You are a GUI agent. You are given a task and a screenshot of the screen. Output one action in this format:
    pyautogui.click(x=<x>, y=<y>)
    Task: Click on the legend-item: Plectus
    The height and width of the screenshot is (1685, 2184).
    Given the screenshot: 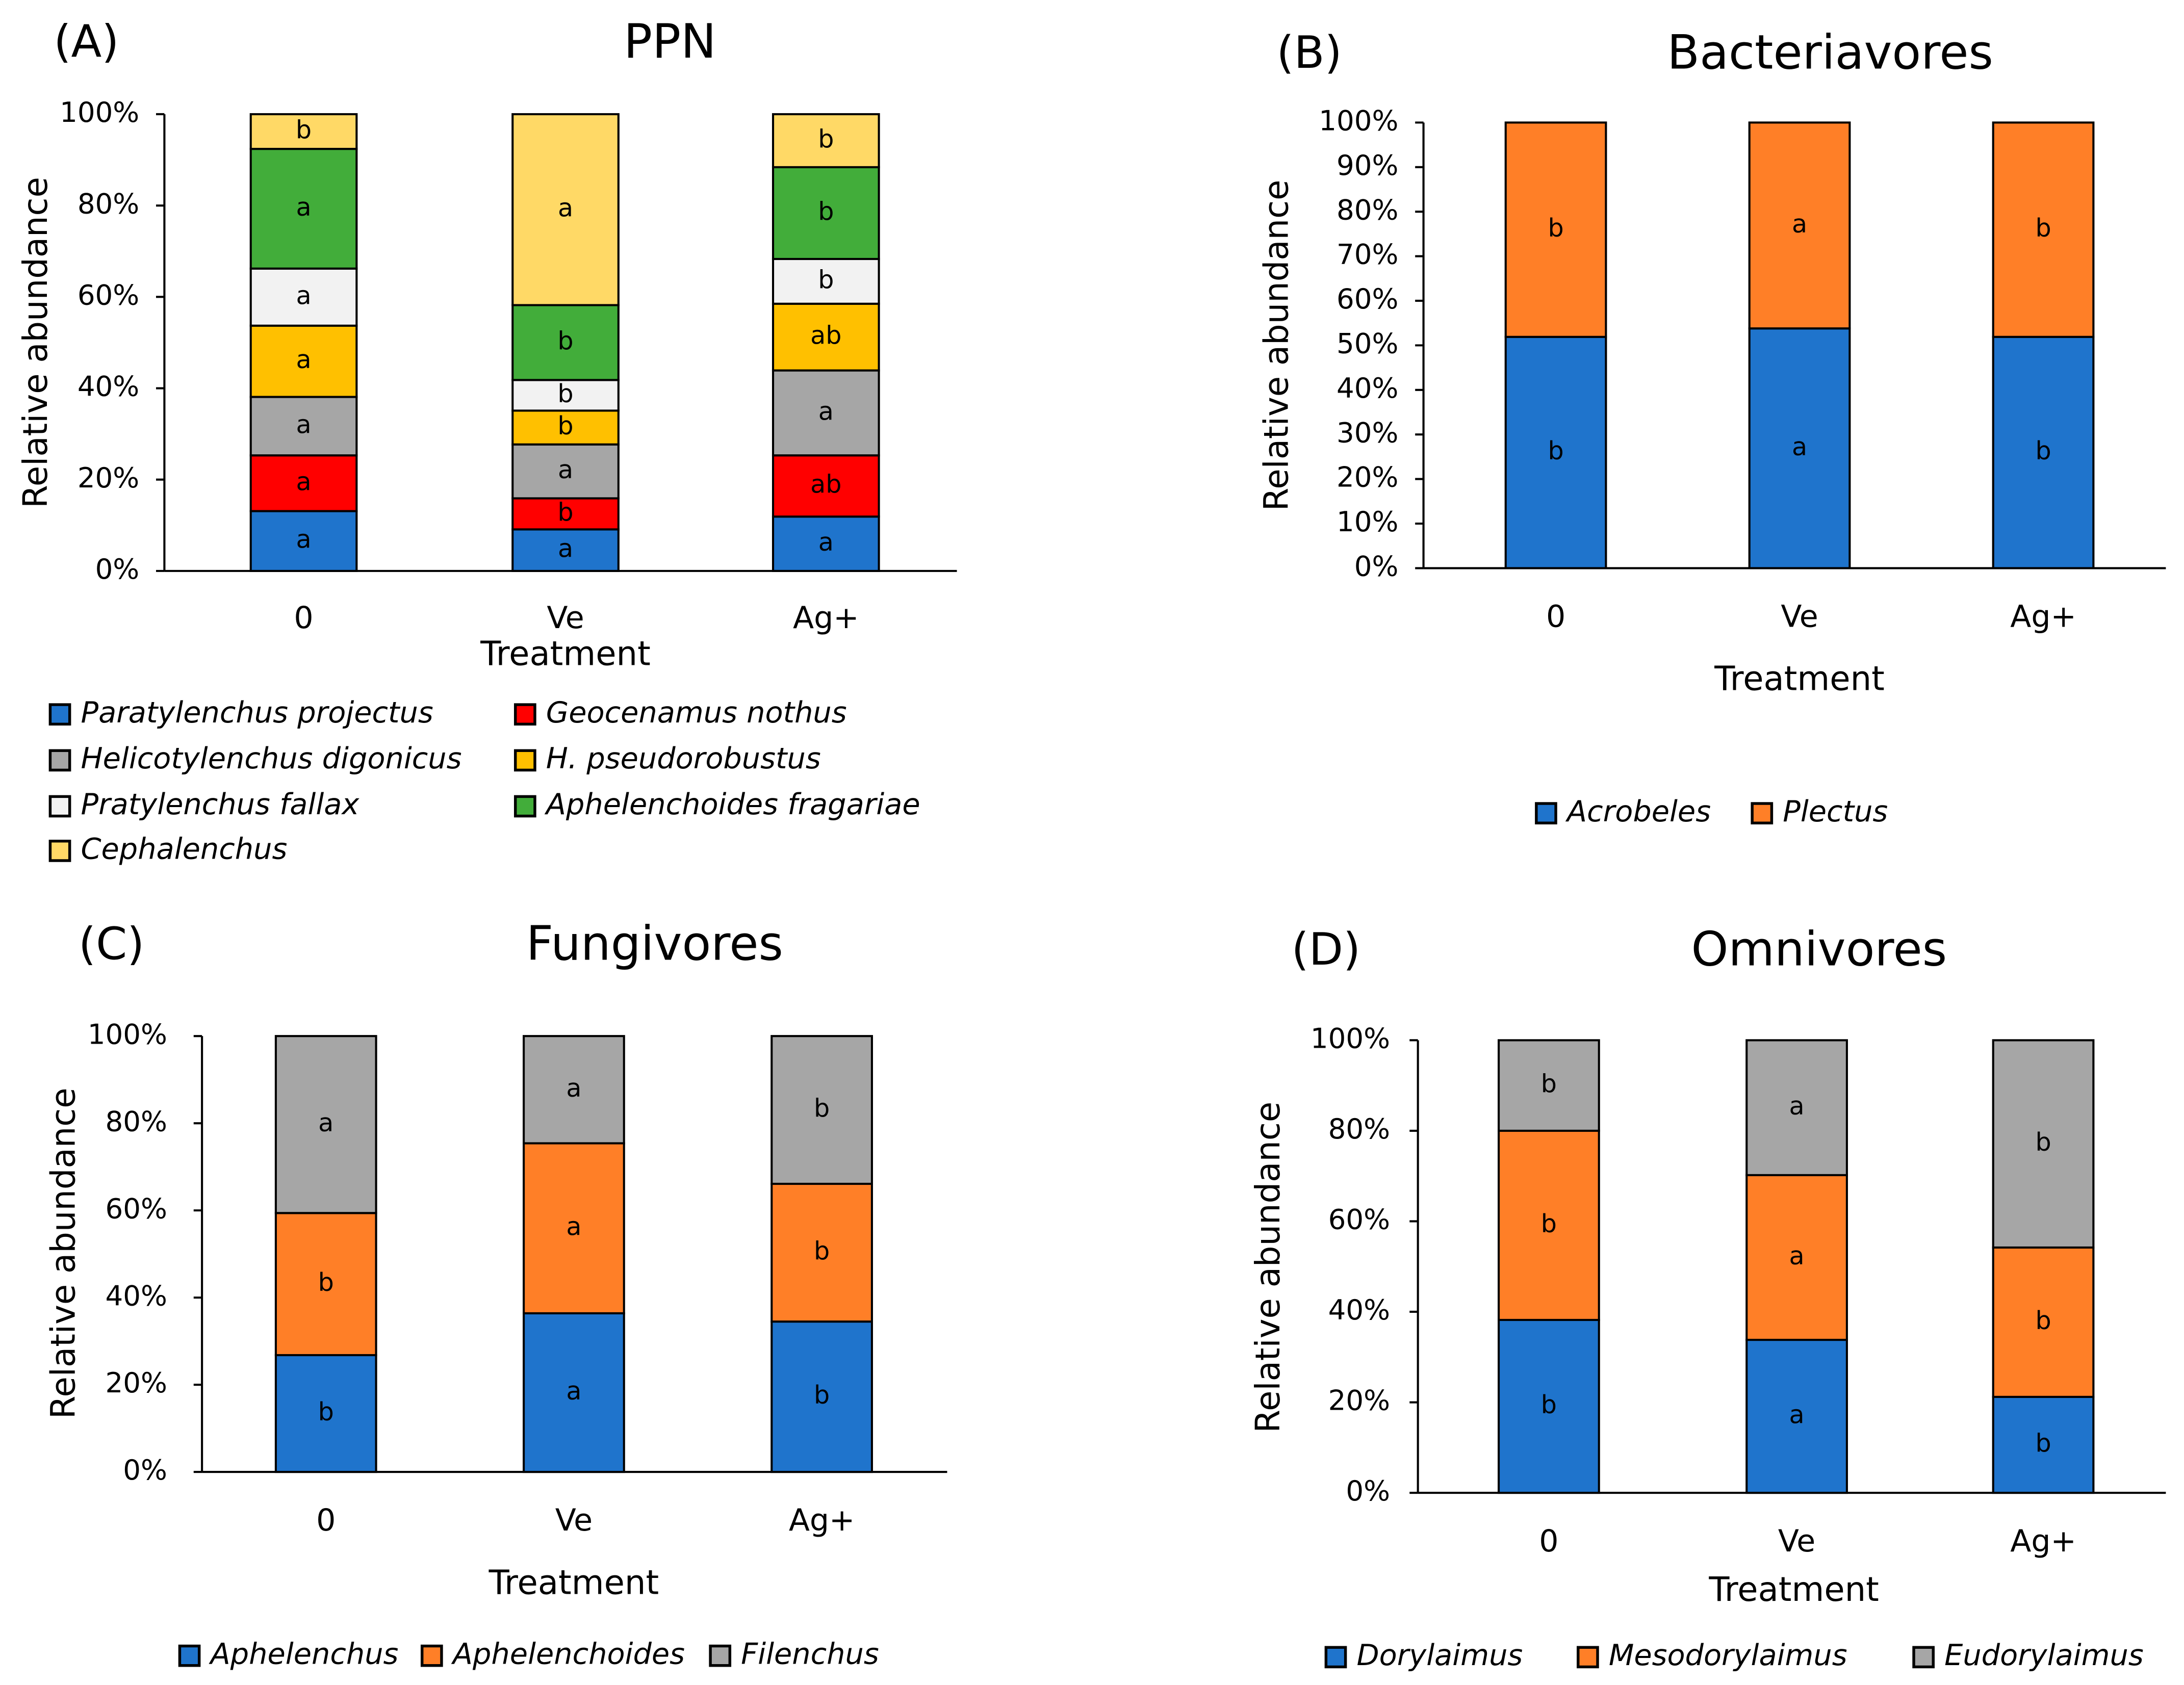 What is the action you would take?
    pyautogui.click(x=1820, y=811)
    